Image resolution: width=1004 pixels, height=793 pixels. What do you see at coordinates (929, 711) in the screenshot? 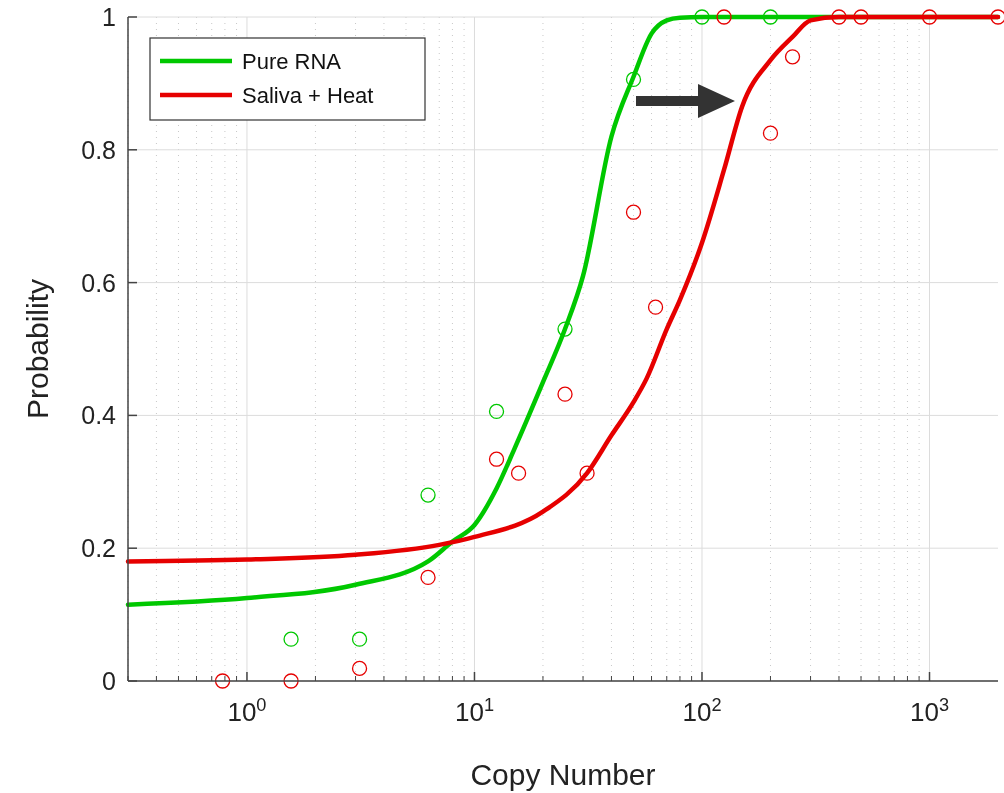
I see `x-tick-label: 10$^{3}$` at bounding box center [929, 711].